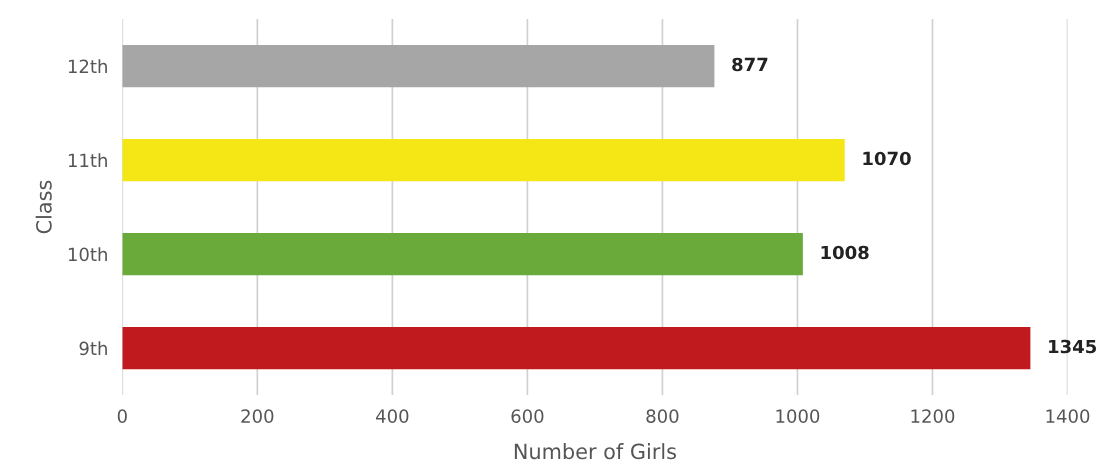 This screenshot has height=476, width=1112. What do you see at coordinates (87, 160) in the screenshot?
I see `y-tick-label: 11th` at bounding box center [87, 160].